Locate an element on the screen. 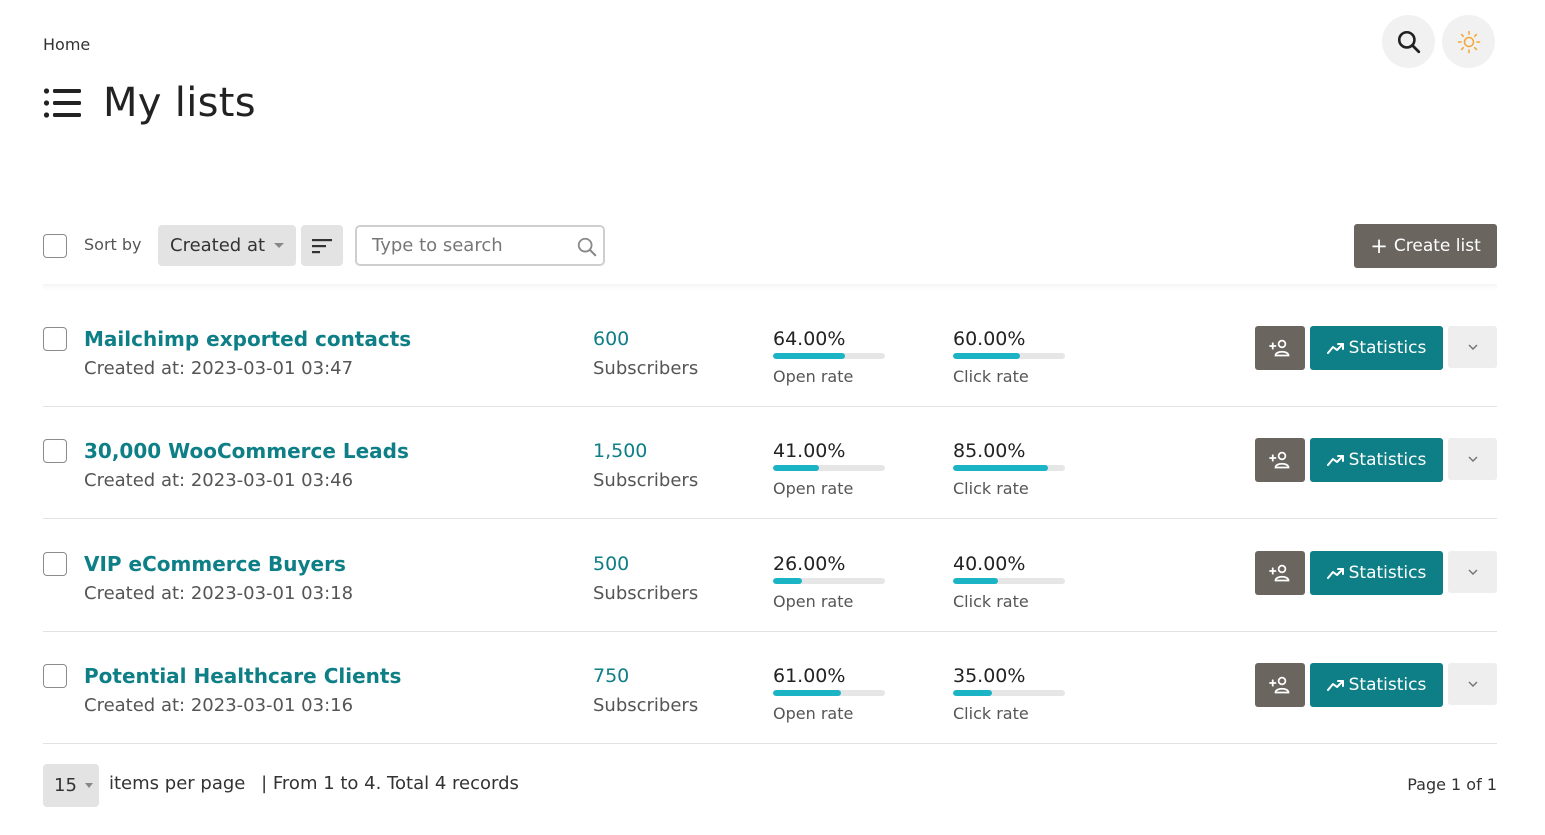  theme-toggle-button is located at coordinates (1468, 41).